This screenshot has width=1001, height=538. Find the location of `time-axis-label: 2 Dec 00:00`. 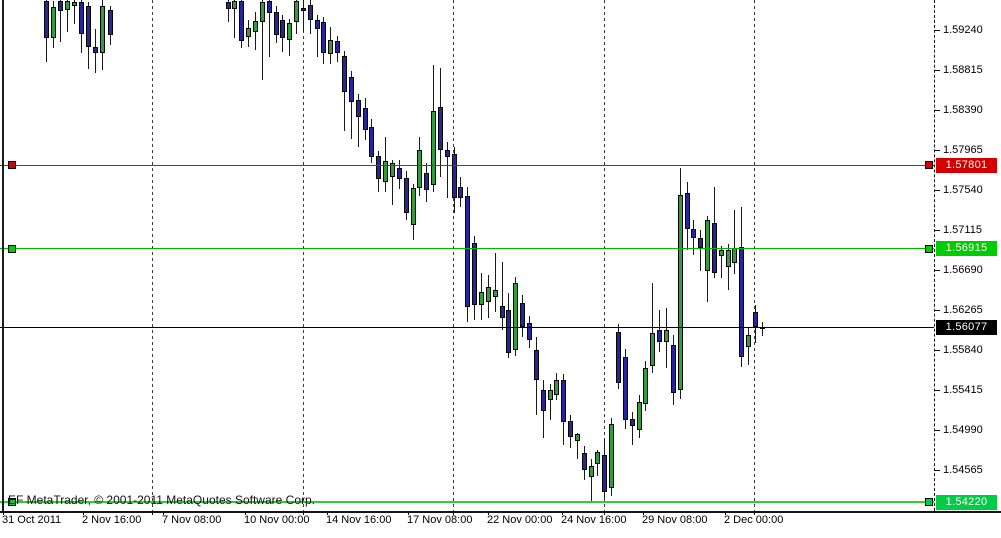

time-axis-label: 2 Dec 00:00 is located at coordinates (754, 520).